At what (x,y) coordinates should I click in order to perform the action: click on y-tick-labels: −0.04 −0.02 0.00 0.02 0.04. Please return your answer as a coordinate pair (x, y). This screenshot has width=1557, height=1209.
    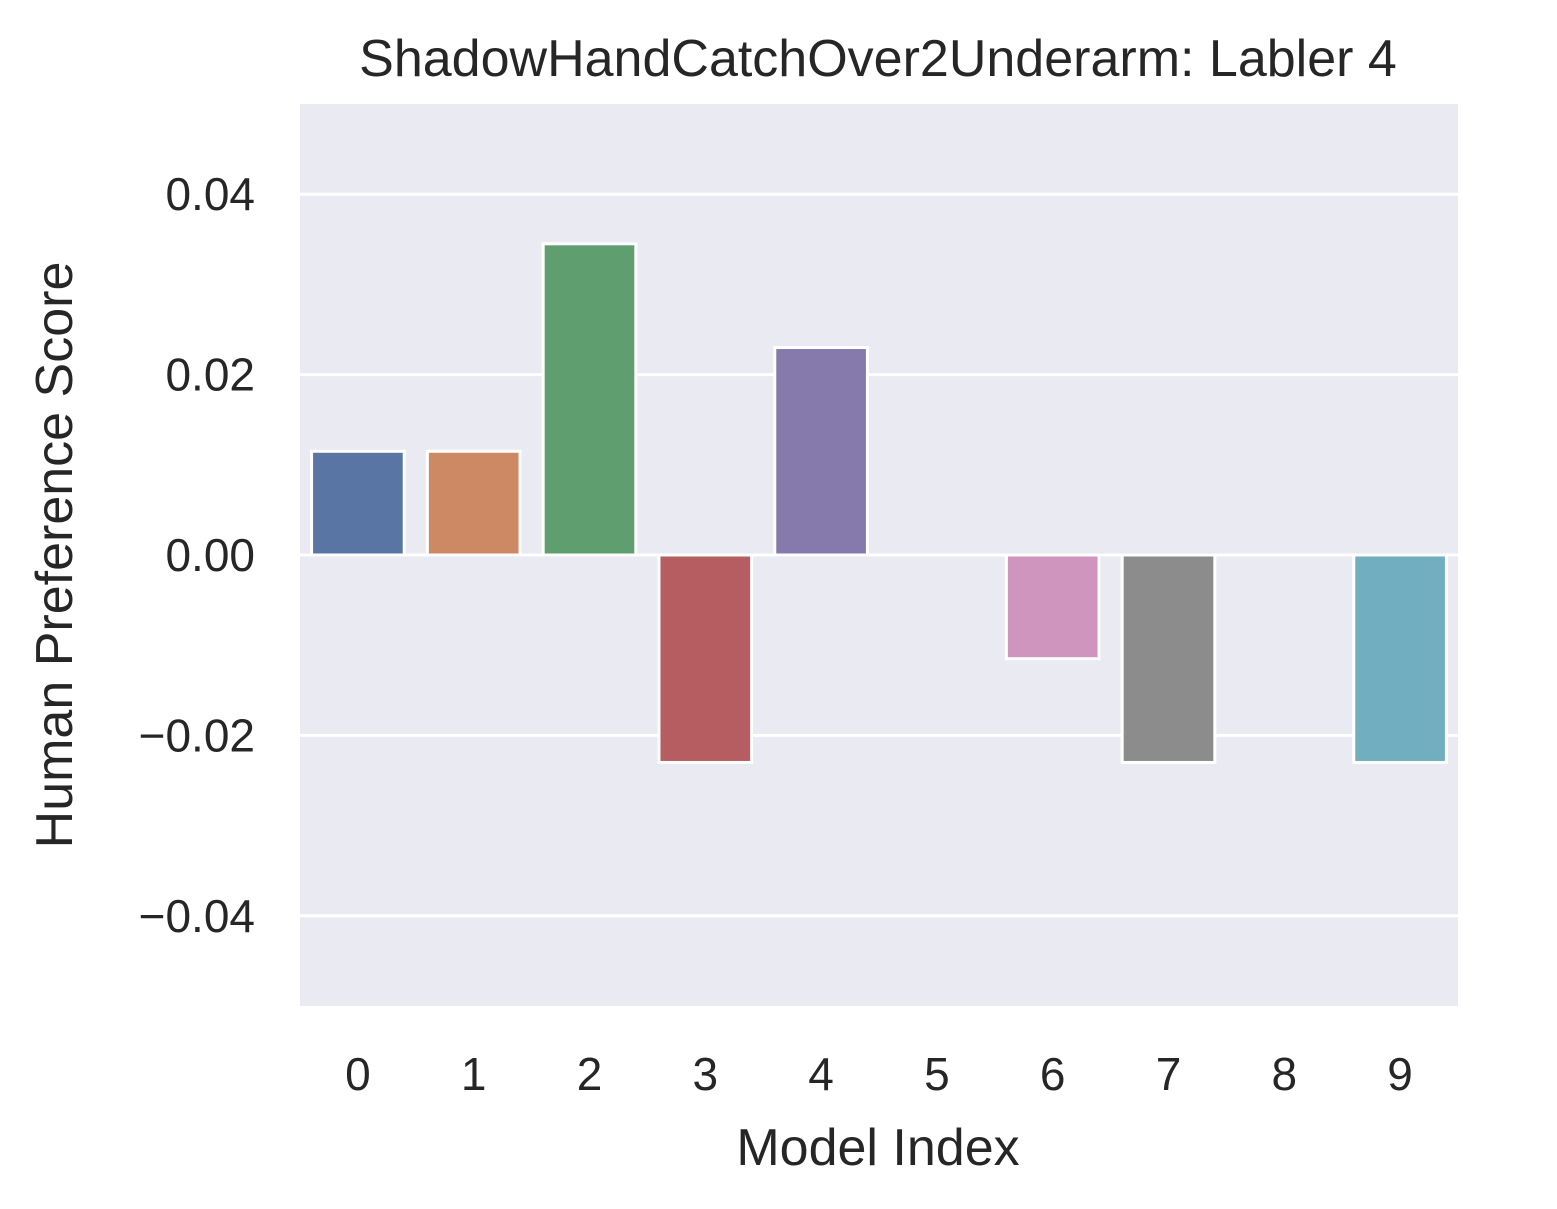
    Looking at the image, I should click on (197, 555).